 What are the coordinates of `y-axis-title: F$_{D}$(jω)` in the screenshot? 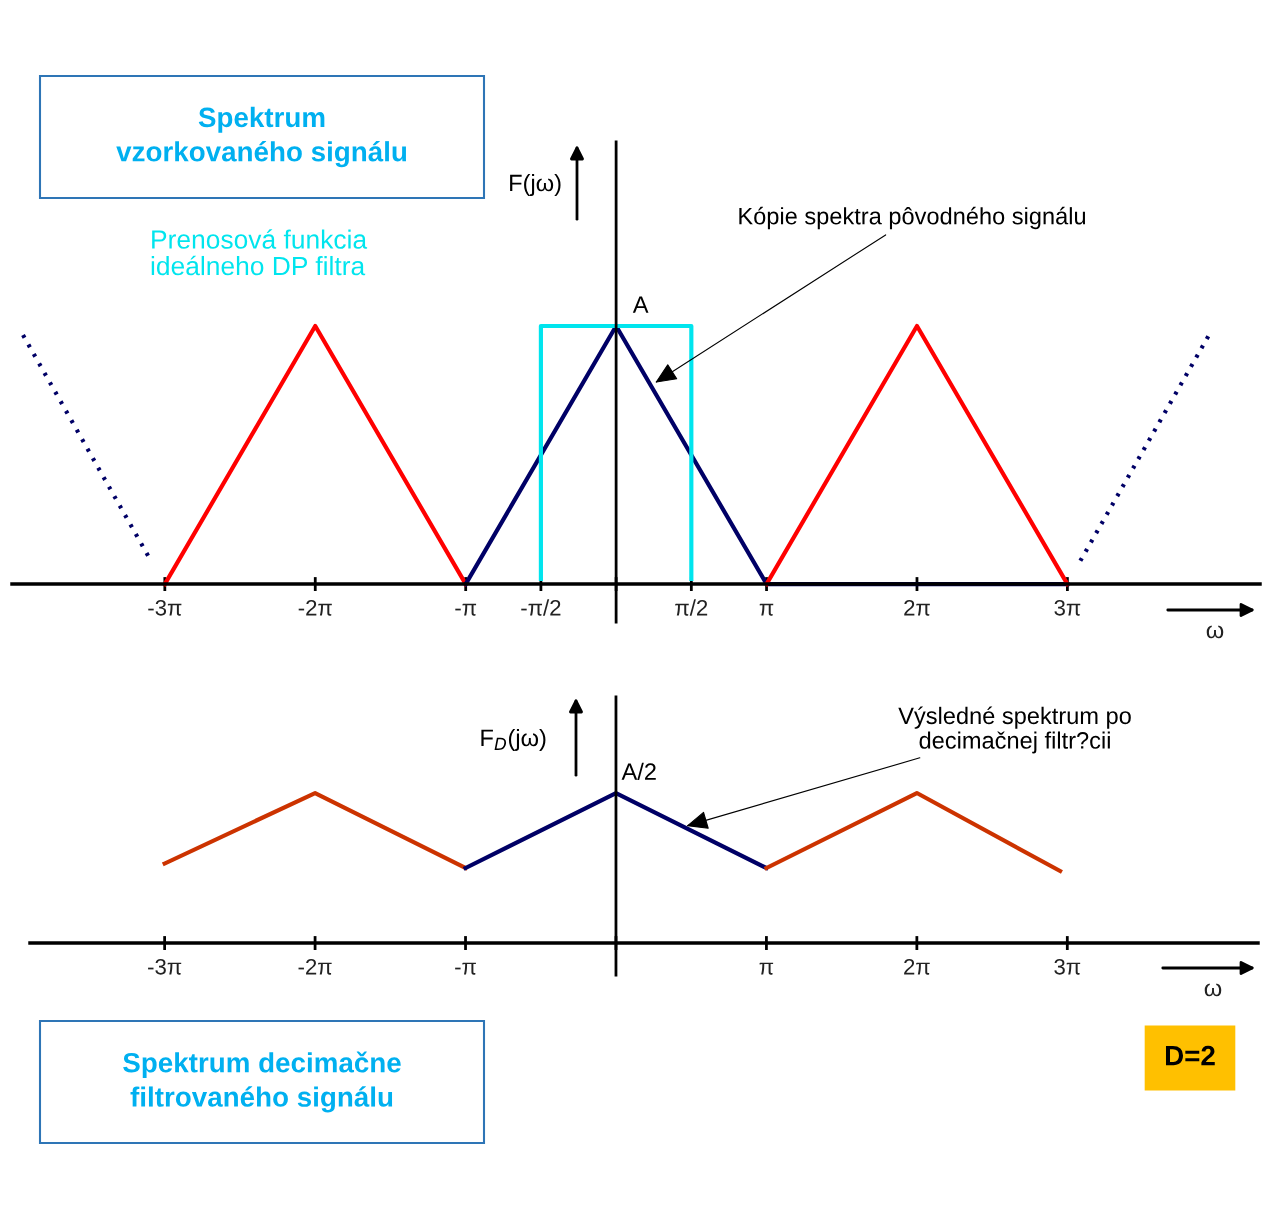 It's located at (513, 739).